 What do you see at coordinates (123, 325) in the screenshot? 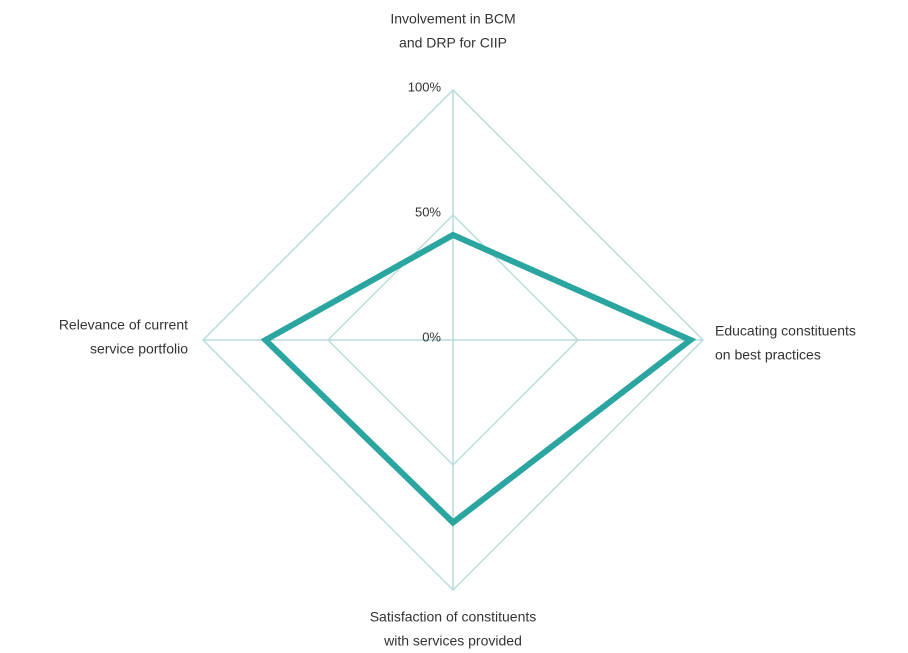
I see `category-label: Relevance of current` at bounding box center [123, 325].